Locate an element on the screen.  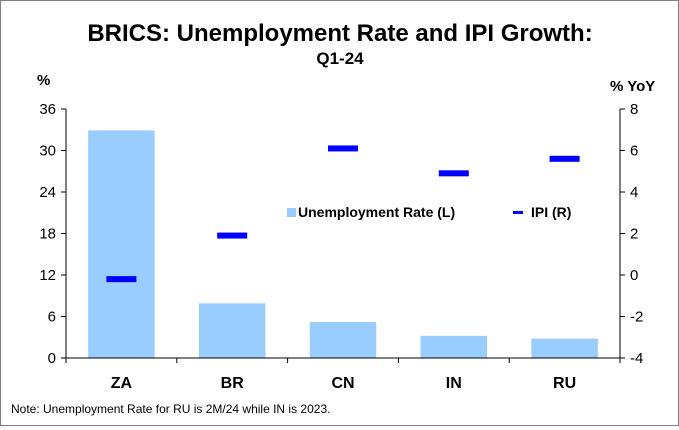
chart-subtitle: Q1-24 is located at coordinates (340, 58).